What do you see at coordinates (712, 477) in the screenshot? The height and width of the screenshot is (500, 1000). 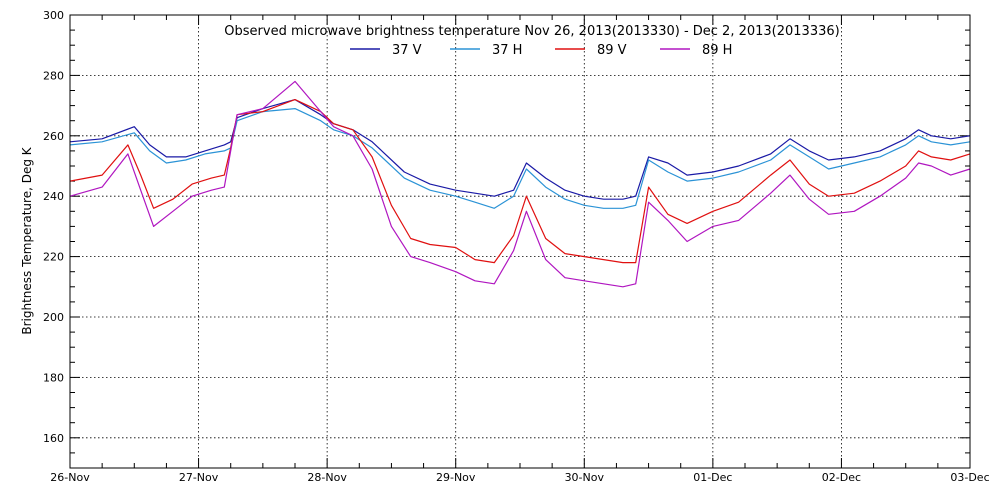 I see `x-tick-label: 01-Dec` at bounding box center [712, 477].